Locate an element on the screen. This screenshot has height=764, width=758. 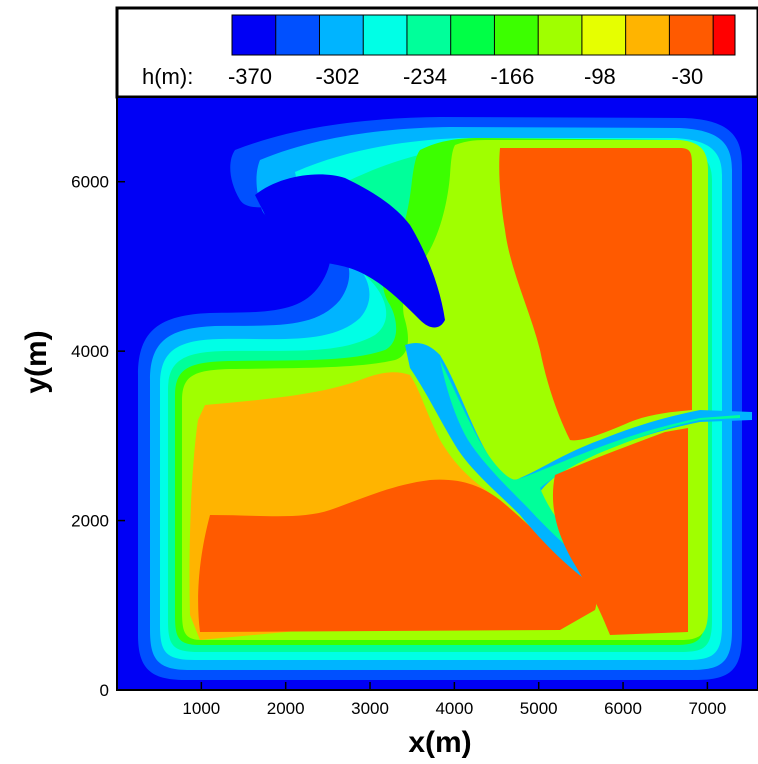
y-tick-label: 6000 is located at coordinates (90, 182).